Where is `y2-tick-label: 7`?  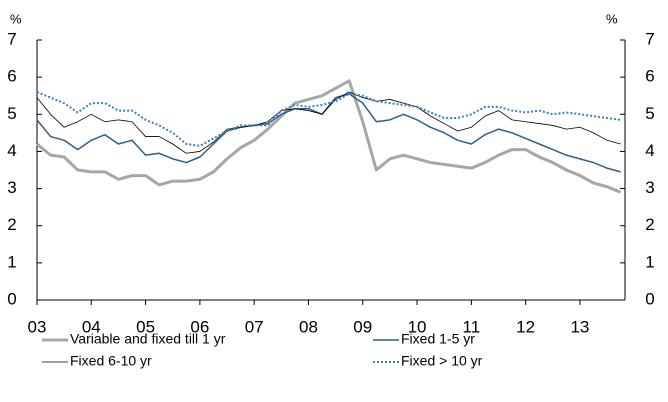
y2-tick-label: 7 is located at coordinates (649, 38).